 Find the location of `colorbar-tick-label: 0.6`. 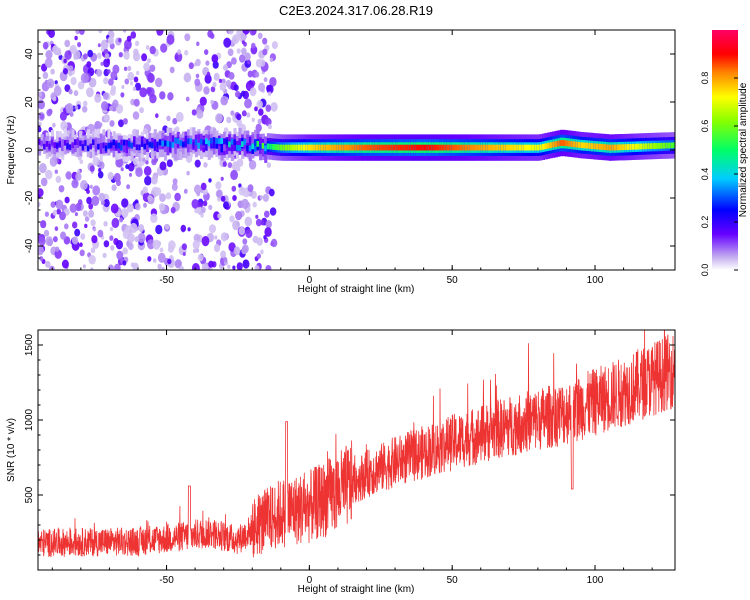

colorbar-tick-label: 0.6 is located at coordinates (705, 126).